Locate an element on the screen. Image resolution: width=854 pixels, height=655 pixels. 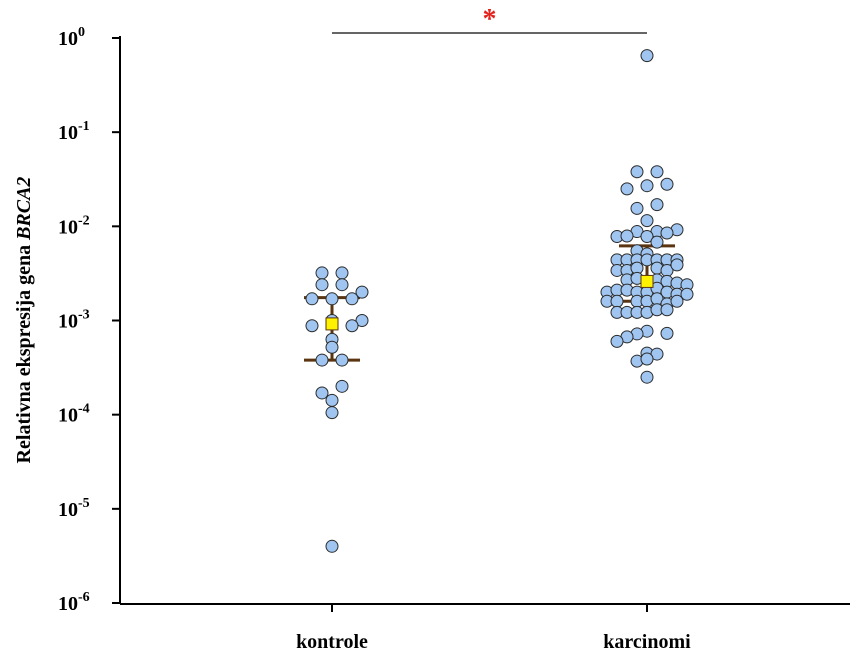
medians is located at coordinates (489, 302).